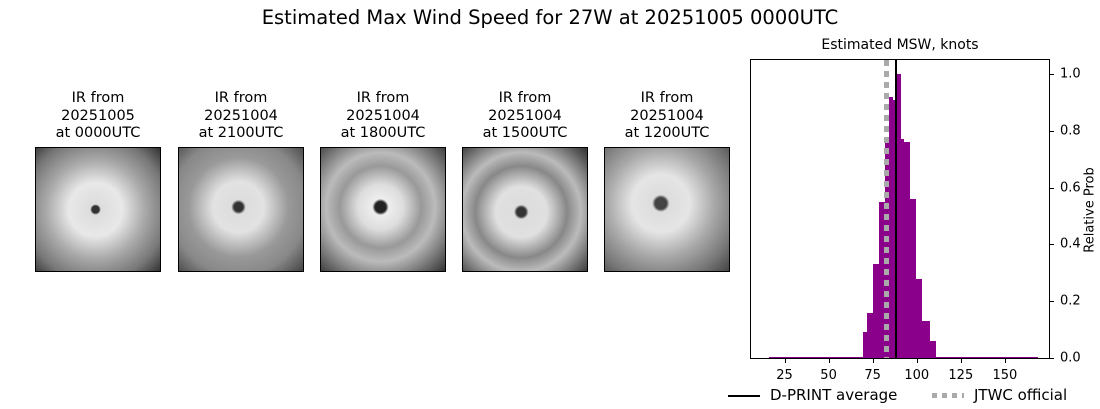  What do you see at coordinates (1090, 210) in the screenshot?
I see `y-axis-label: Relative Prob` at bounding box center [1090, 210].